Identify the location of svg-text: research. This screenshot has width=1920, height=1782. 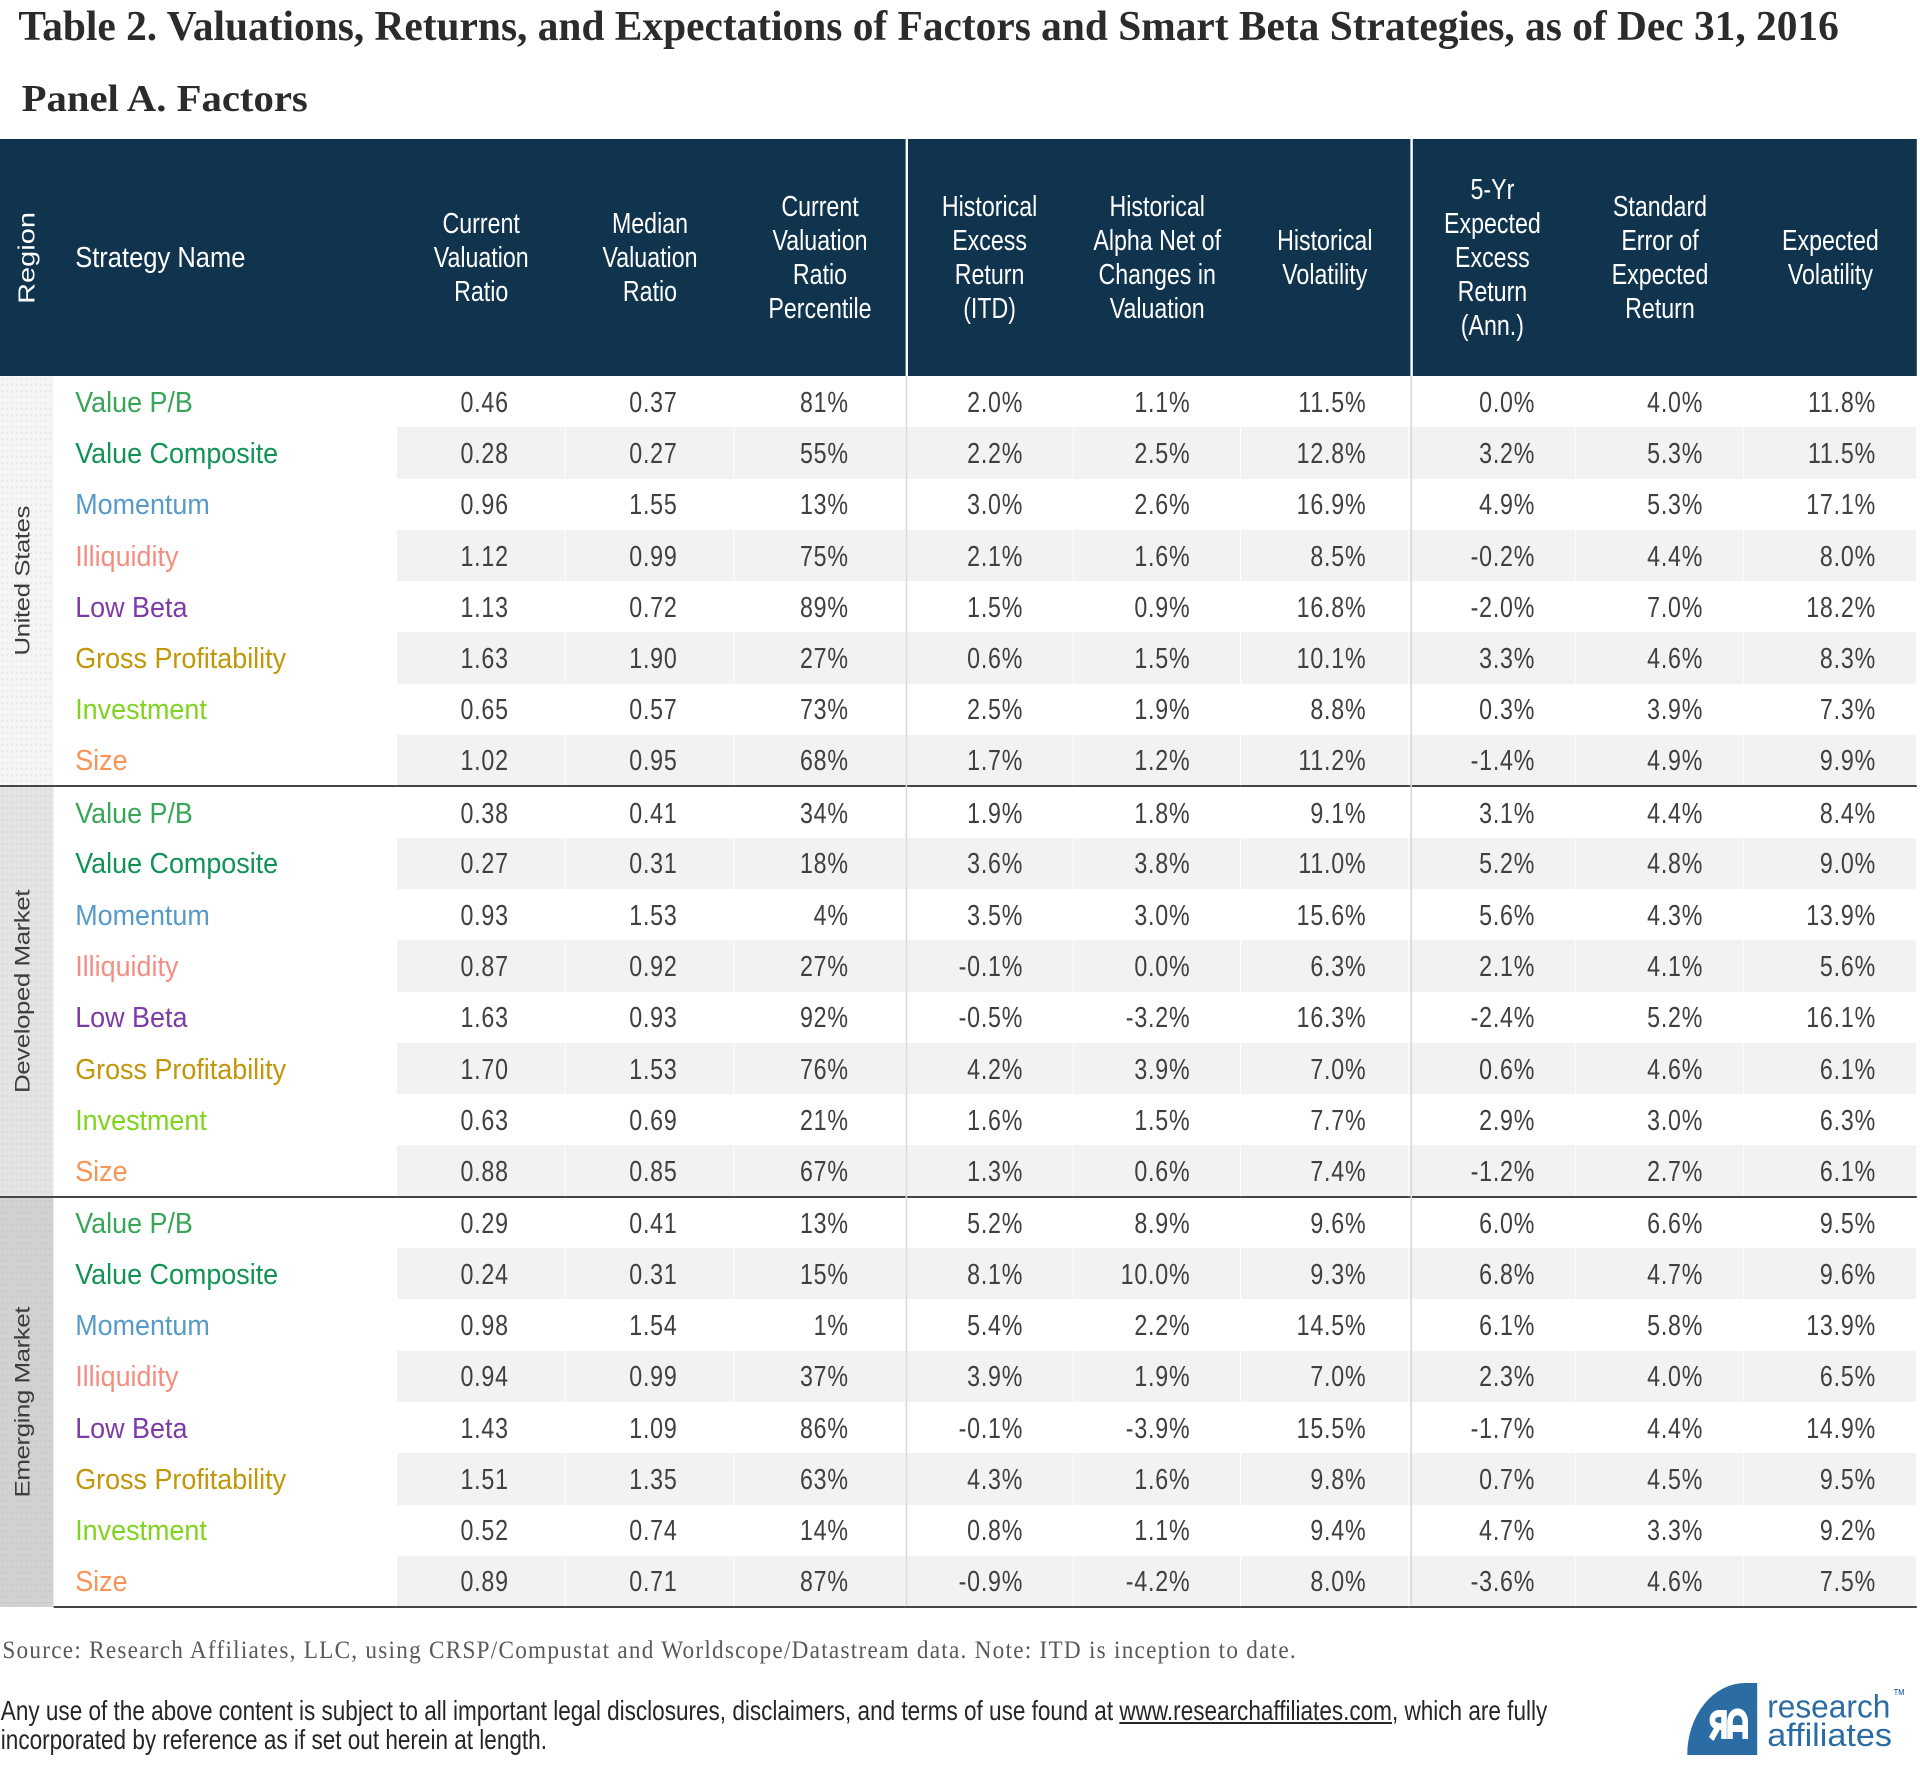
(1828, 1707).